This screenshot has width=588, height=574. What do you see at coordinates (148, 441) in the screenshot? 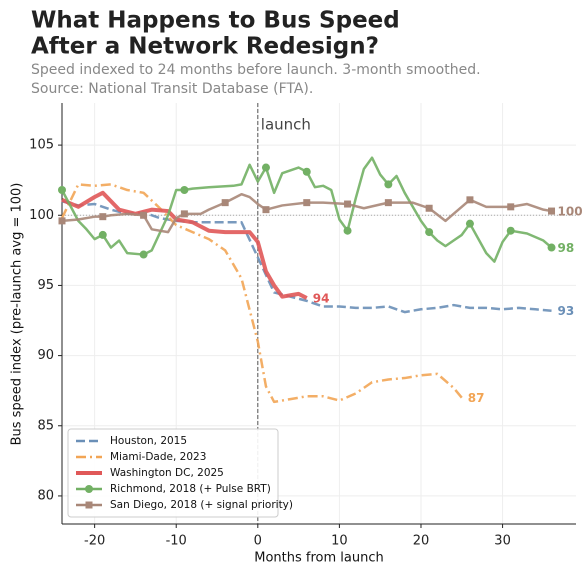
I see `legend-label: Houston, 2015` at bounding box center [148, 441].